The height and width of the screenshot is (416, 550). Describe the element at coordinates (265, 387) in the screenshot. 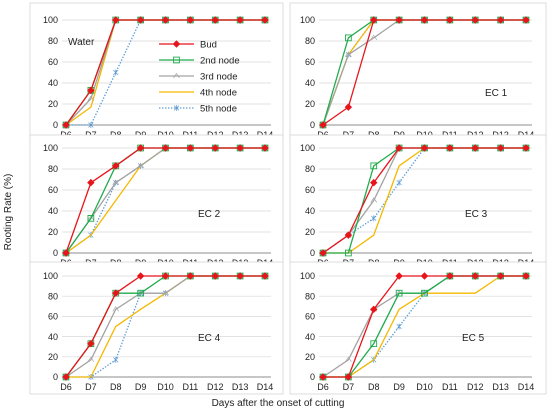

I see `x-tick-label: D14` at that location.